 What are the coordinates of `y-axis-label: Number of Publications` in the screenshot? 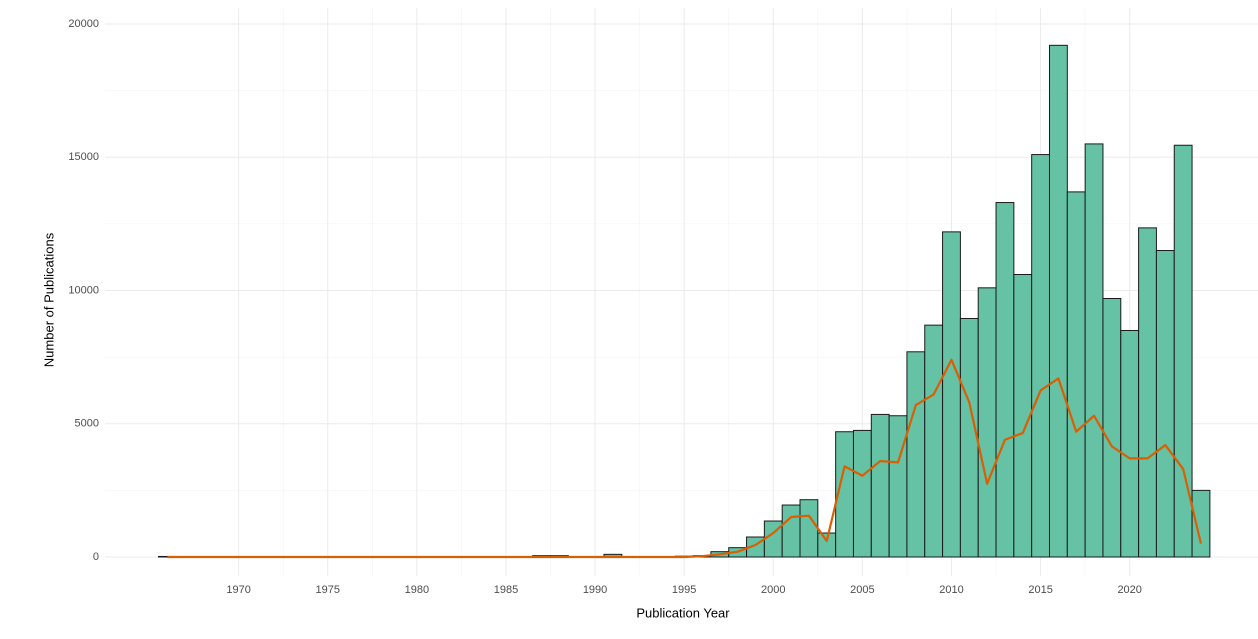 It's located at (48, 299).